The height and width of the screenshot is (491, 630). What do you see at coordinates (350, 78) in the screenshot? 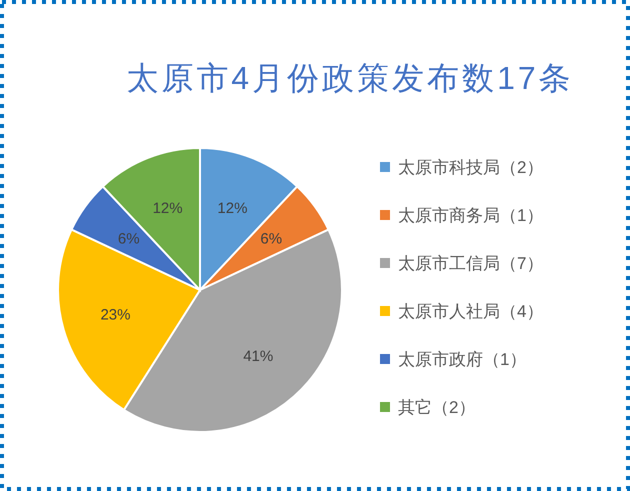
I see `chart-title: 太原市4月份政策发布数17条` at bounding box center [350, 78].